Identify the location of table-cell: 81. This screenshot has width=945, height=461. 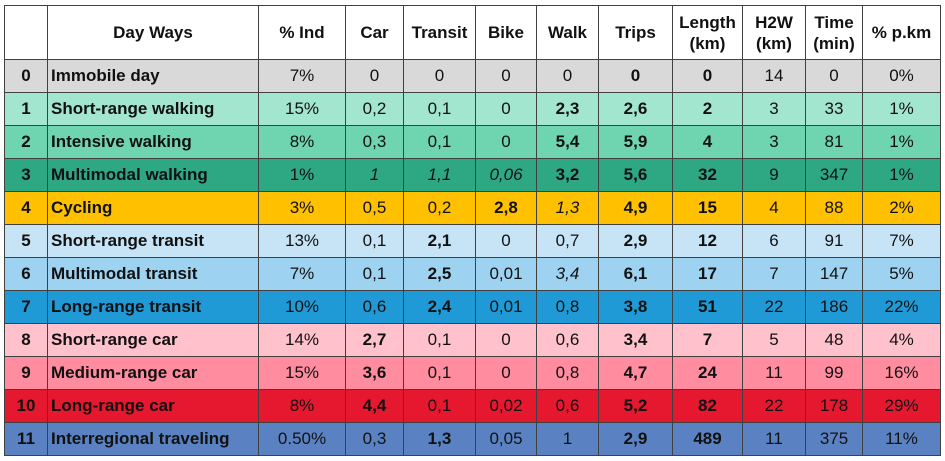
(834, 142).